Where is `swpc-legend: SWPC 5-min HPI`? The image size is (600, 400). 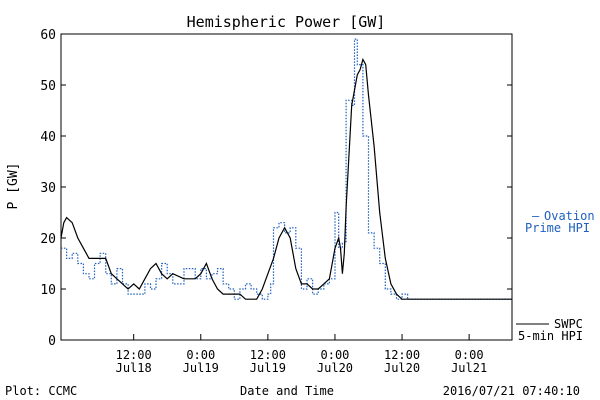 swpc-legend: SWPC 5-min HPI is located at coordinates (549, 330).